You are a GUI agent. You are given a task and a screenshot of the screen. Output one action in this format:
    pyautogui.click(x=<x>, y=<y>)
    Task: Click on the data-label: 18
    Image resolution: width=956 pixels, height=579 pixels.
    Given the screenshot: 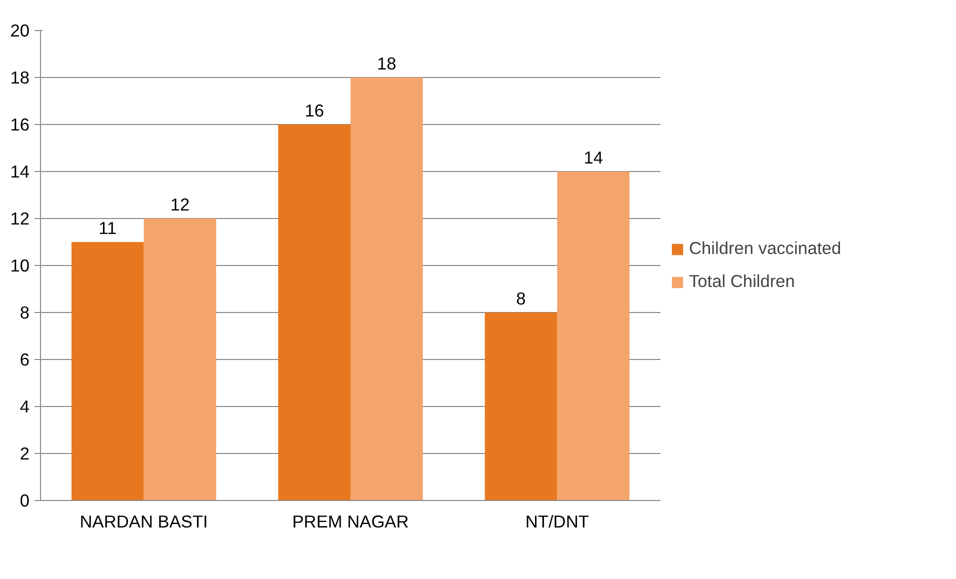 What is the action you would take?
    pyautogui.click(x=386, y=64)
    